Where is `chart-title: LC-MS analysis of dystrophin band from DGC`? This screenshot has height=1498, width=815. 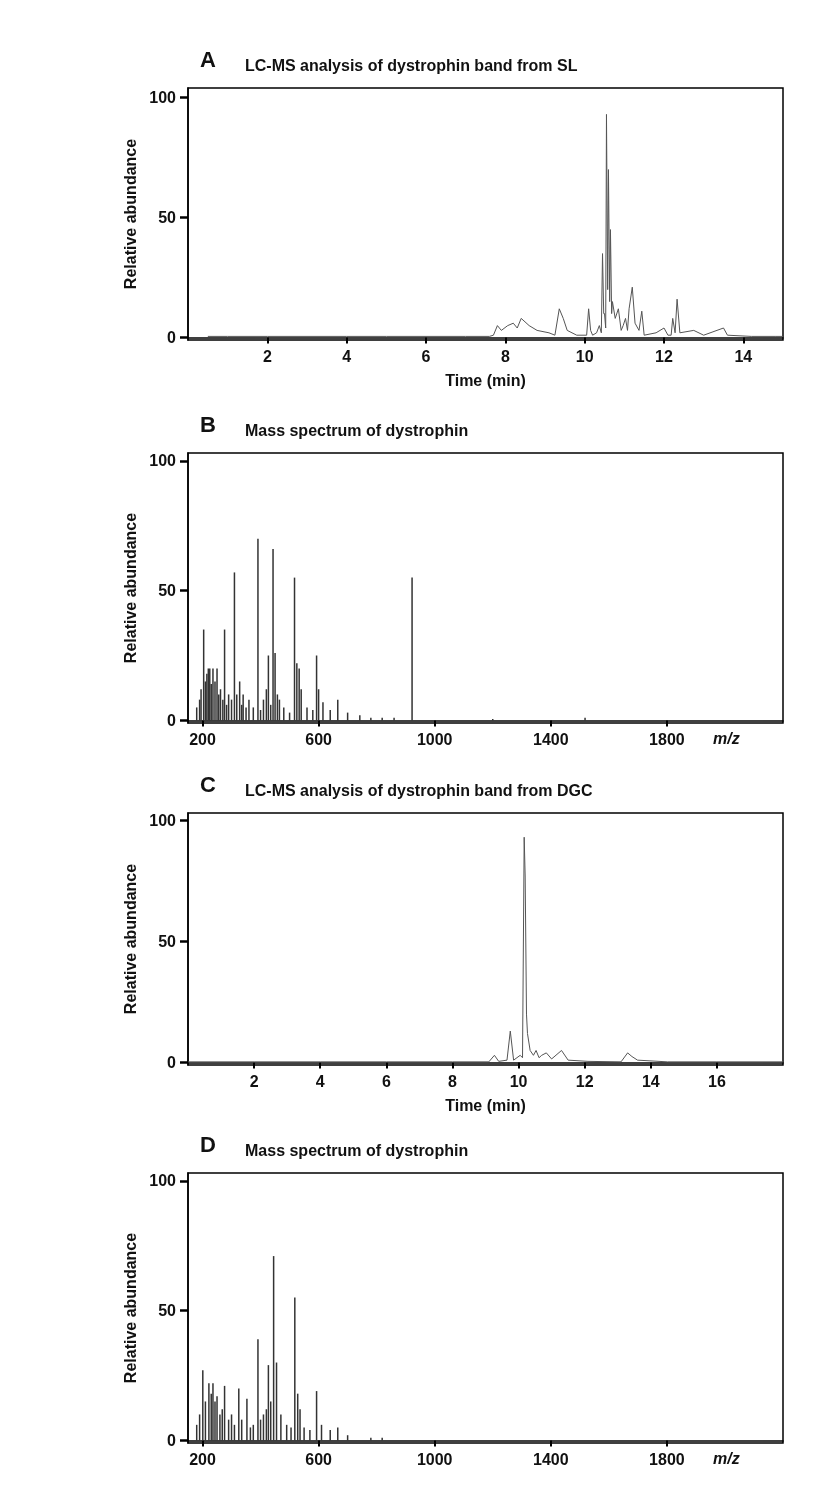 chart-title: LC-MS analysis of dystrophin band from DGC is located at coordinates (419, 790).